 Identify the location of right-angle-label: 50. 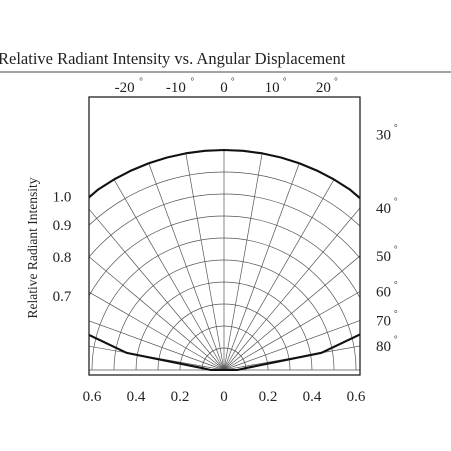
(383, 257).